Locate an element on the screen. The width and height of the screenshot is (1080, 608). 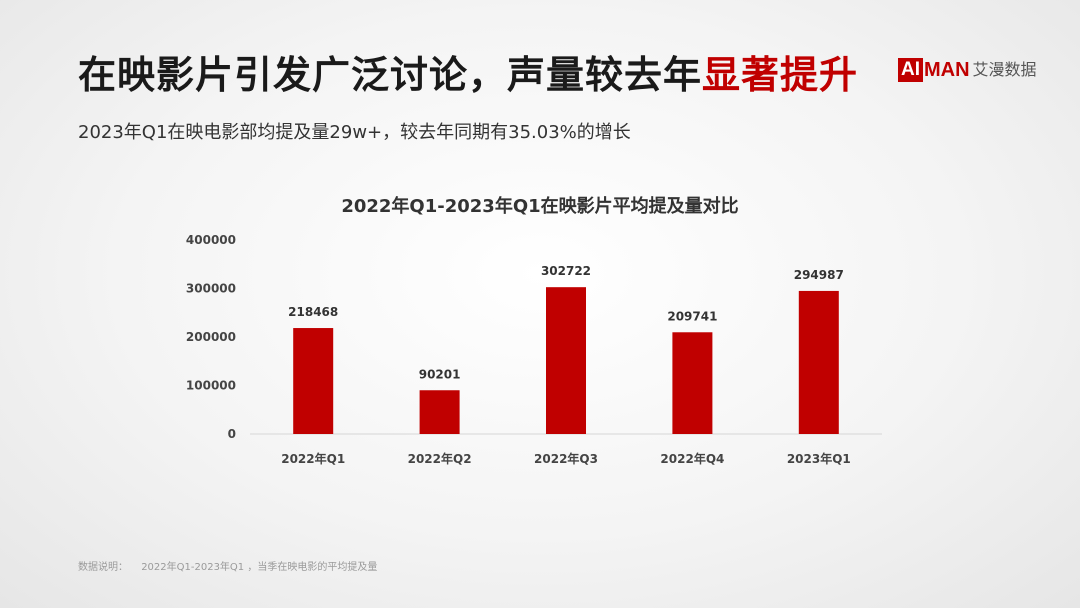
y-tick-label-2: 200000 is located at coordinates (211, 337).